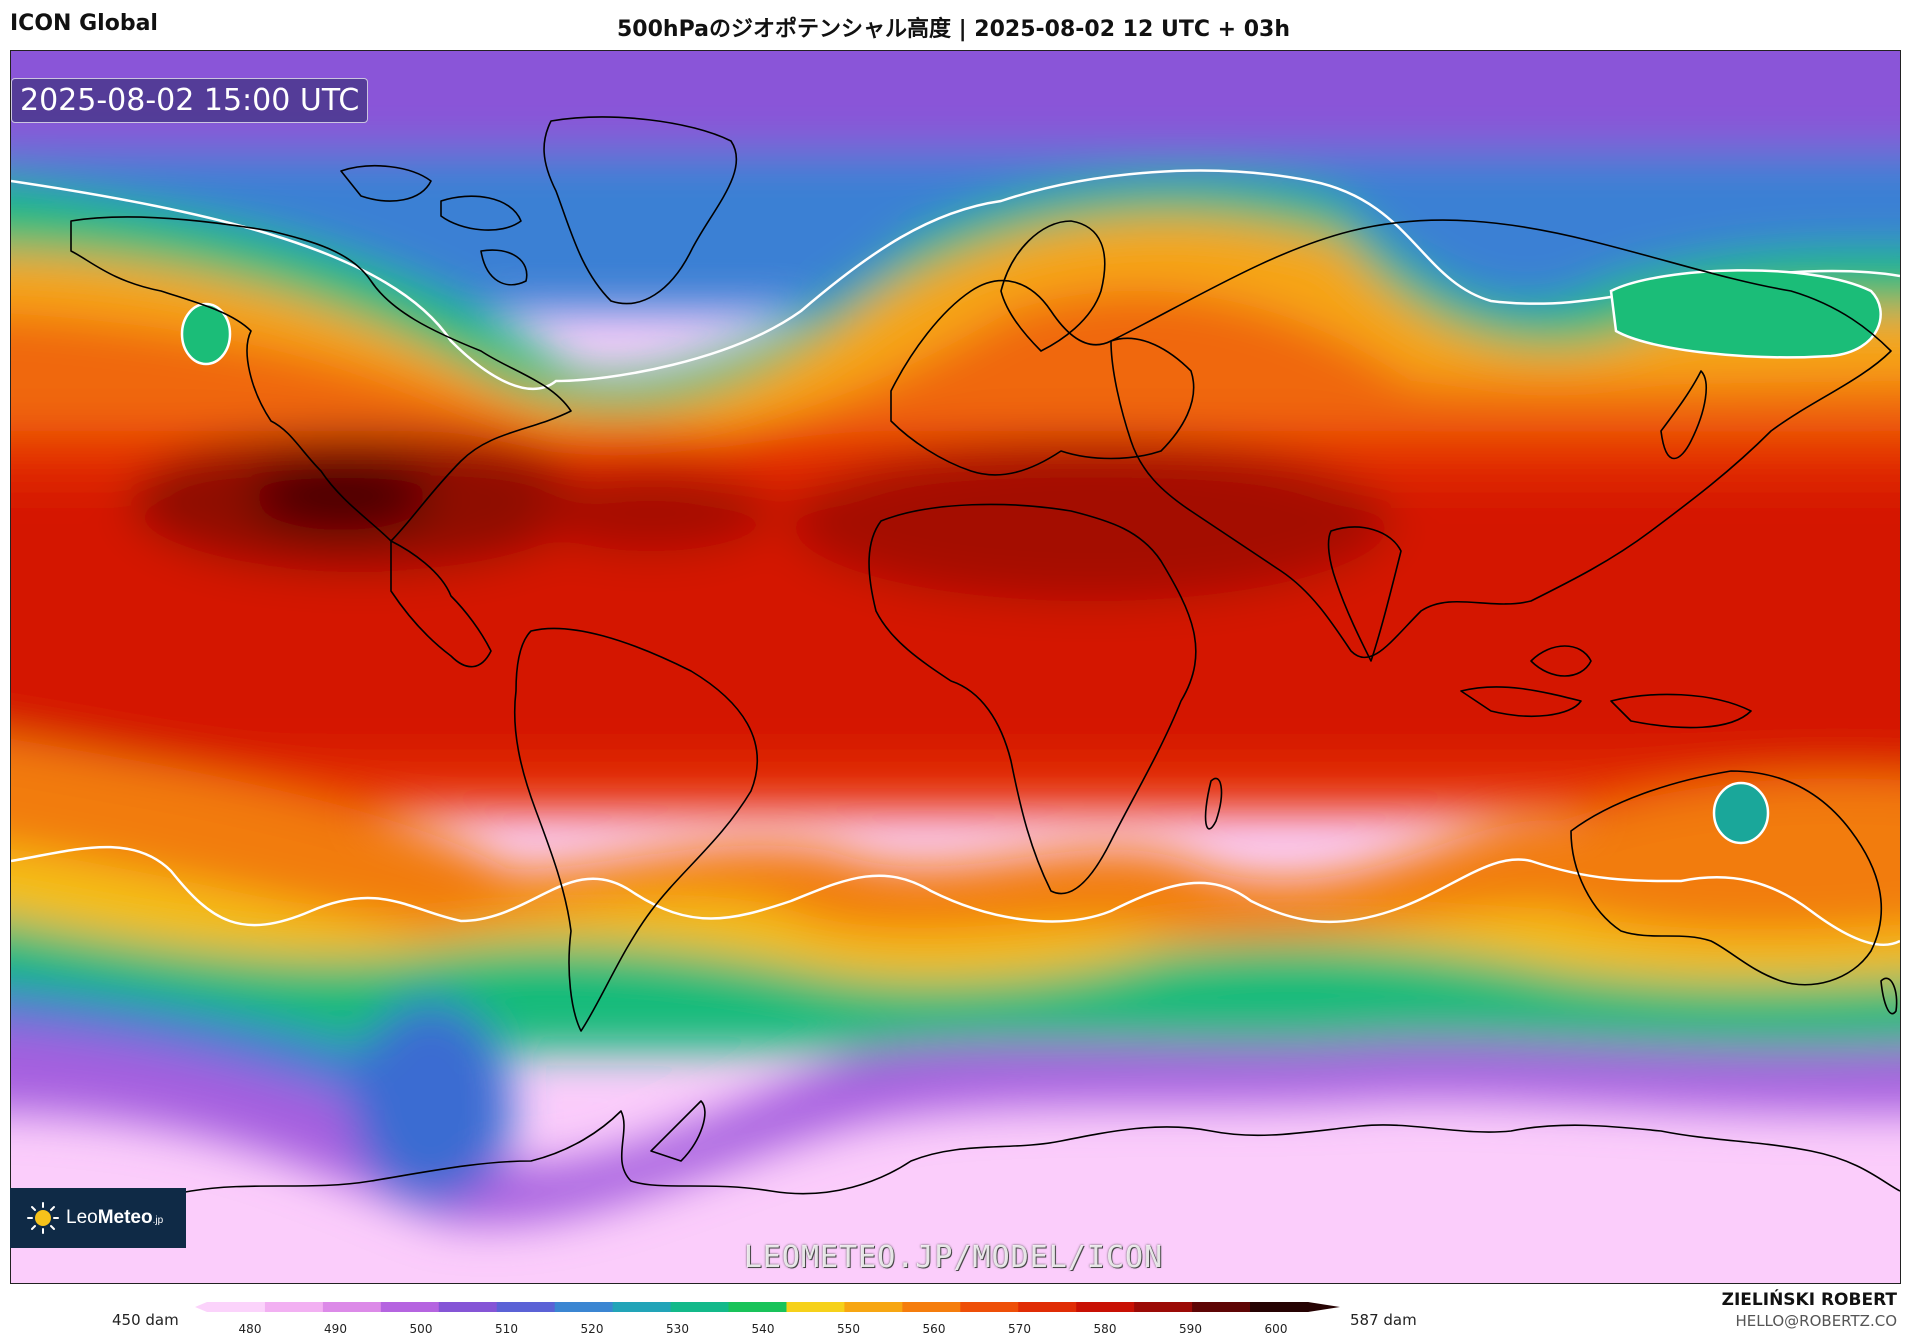 This screenshot has height=1338, width=1907. What do you see at coordinates (1809, 1300) in the screenshot?
I see `author-name: ZIELIŃSKI ROBERT` at bounding box center [1809, 1300].